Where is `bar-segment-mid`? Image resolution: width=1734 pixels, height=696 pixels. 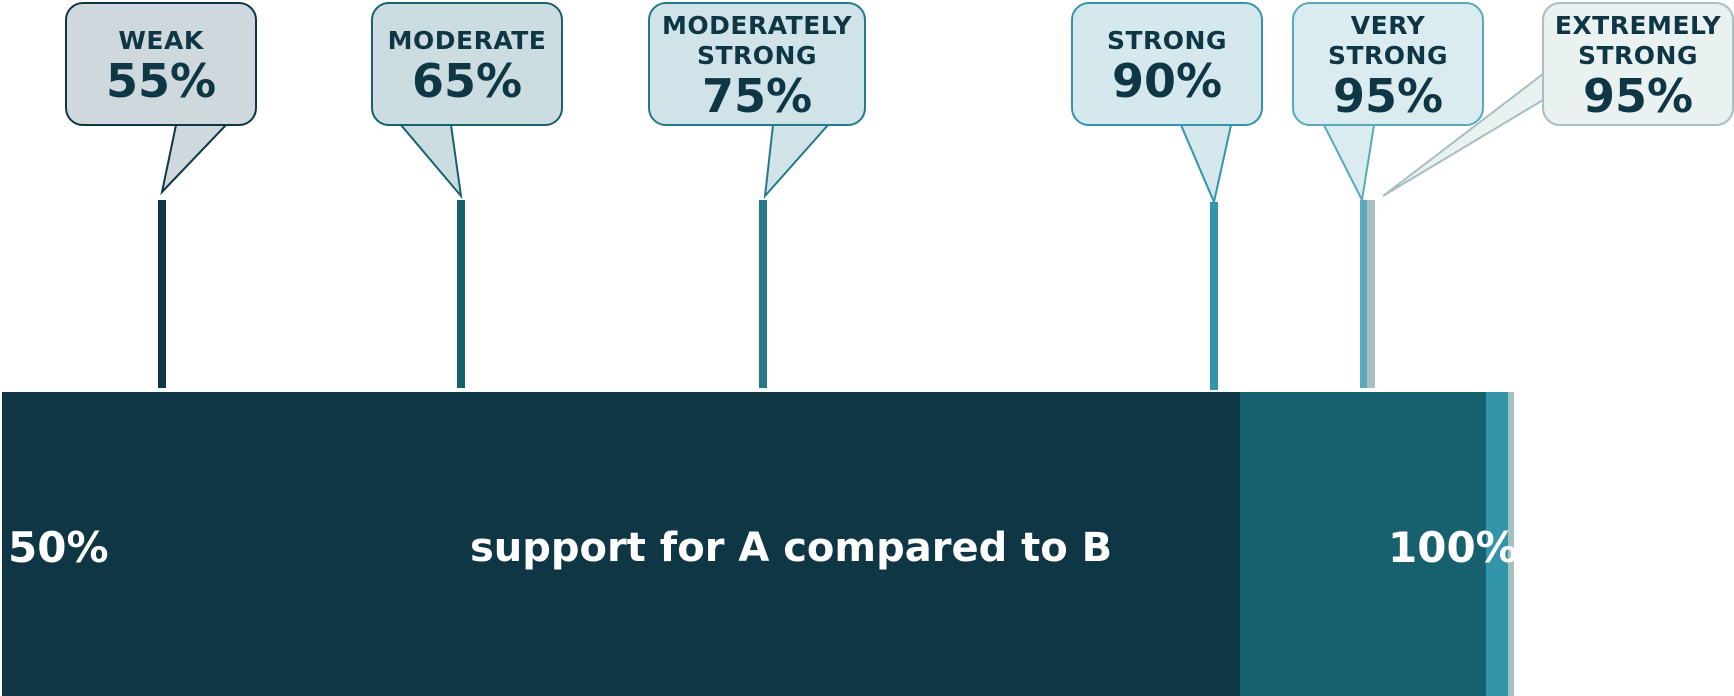 bar-segment-mid is located at coordinates (1363, 544).